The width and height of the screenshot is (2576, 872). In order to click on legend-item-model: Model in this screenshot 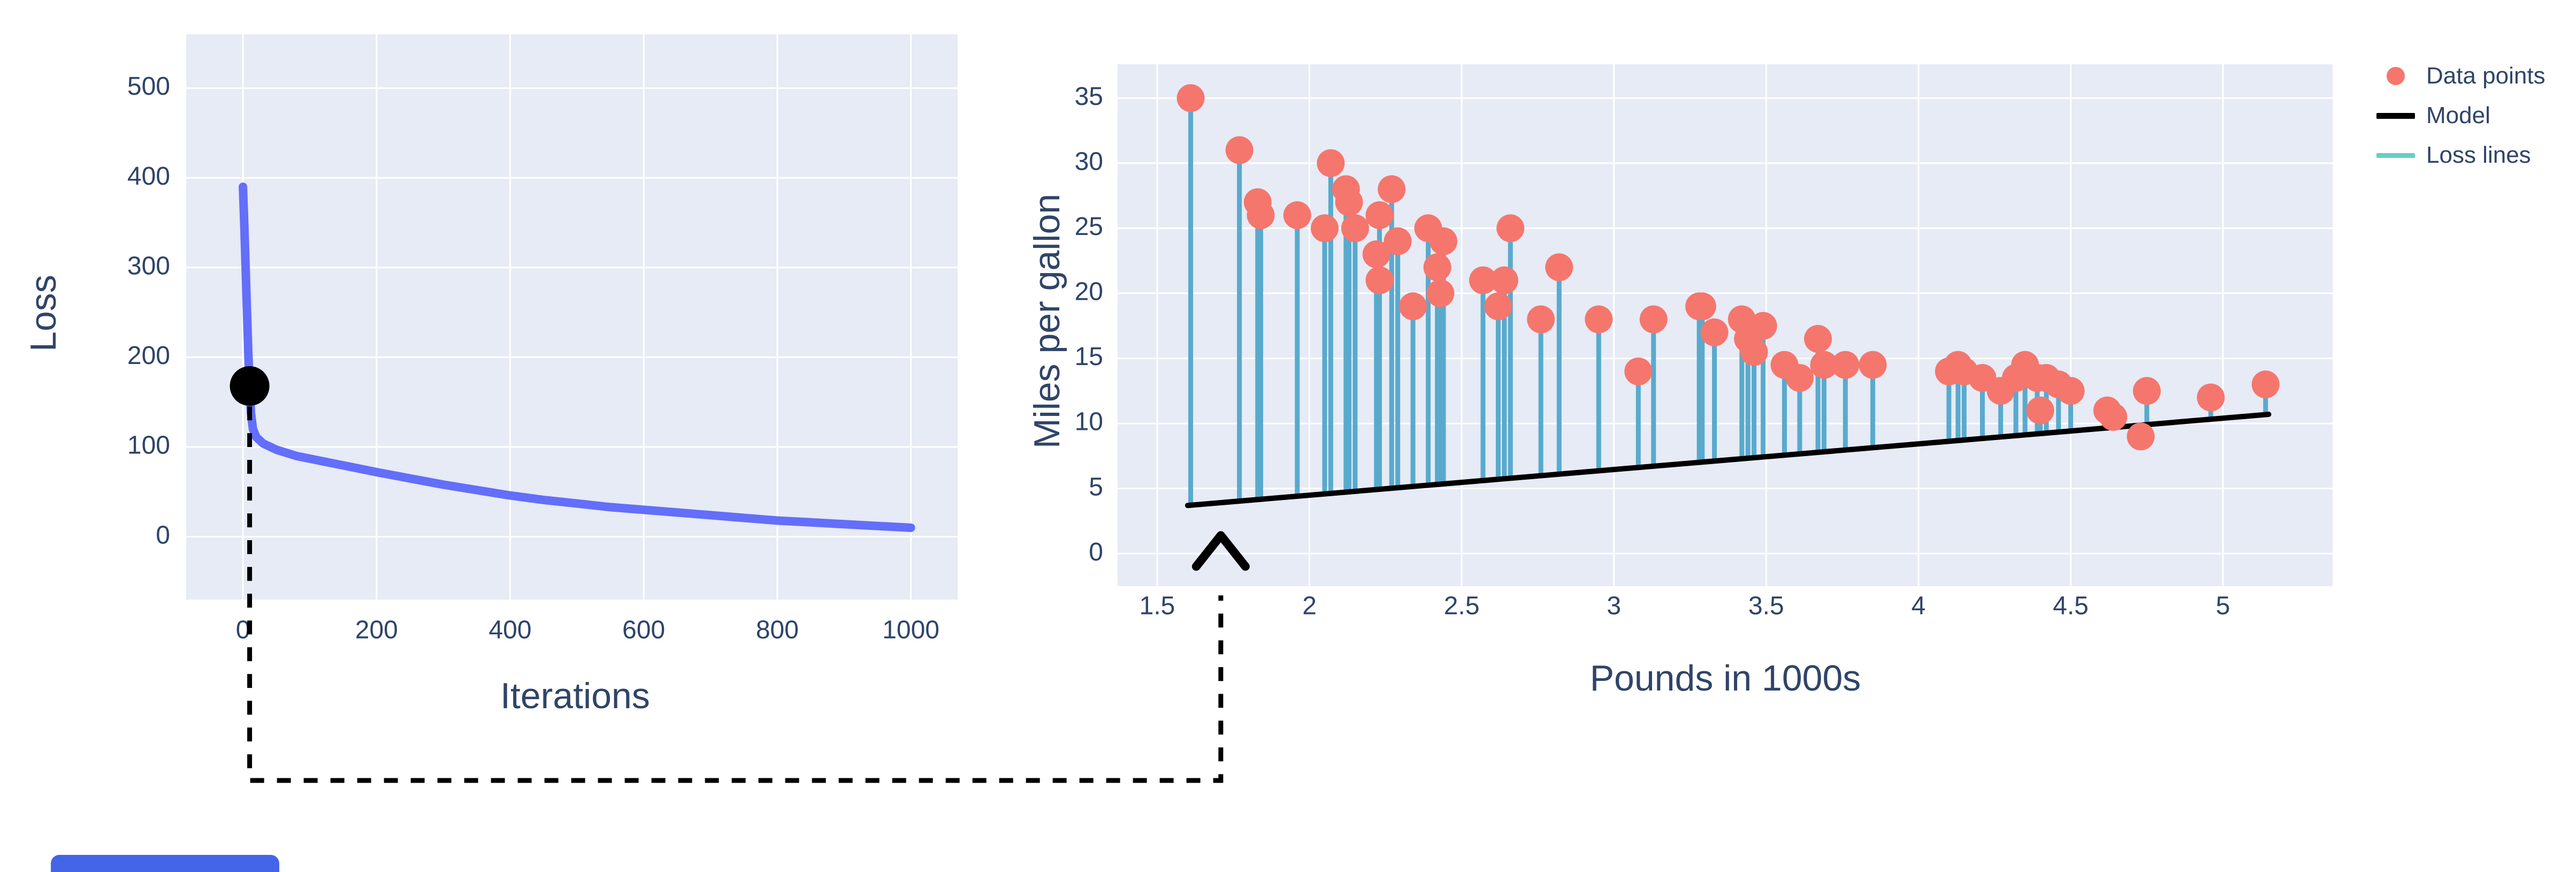, I will do `click(2459, 115)`.